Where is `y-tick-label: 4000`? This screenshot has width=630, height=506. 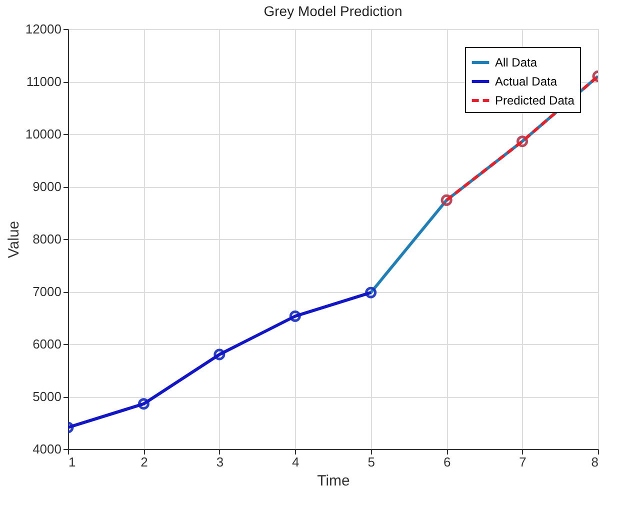
y-tick-label: 4000 is located at coordinates (47, 449).